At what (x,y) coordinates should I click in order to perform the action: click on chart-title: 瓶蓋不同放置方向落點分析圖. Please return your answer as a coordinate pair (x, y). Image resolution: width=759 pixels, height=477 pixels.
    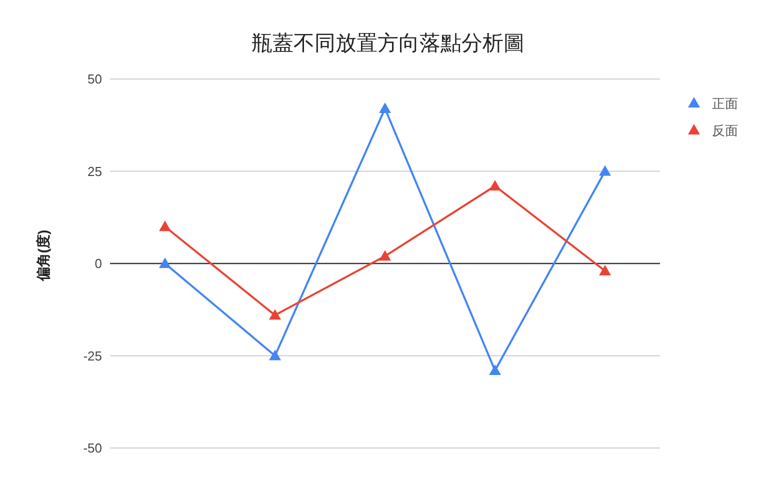
    Looking at the image, I should click on (388, 43).